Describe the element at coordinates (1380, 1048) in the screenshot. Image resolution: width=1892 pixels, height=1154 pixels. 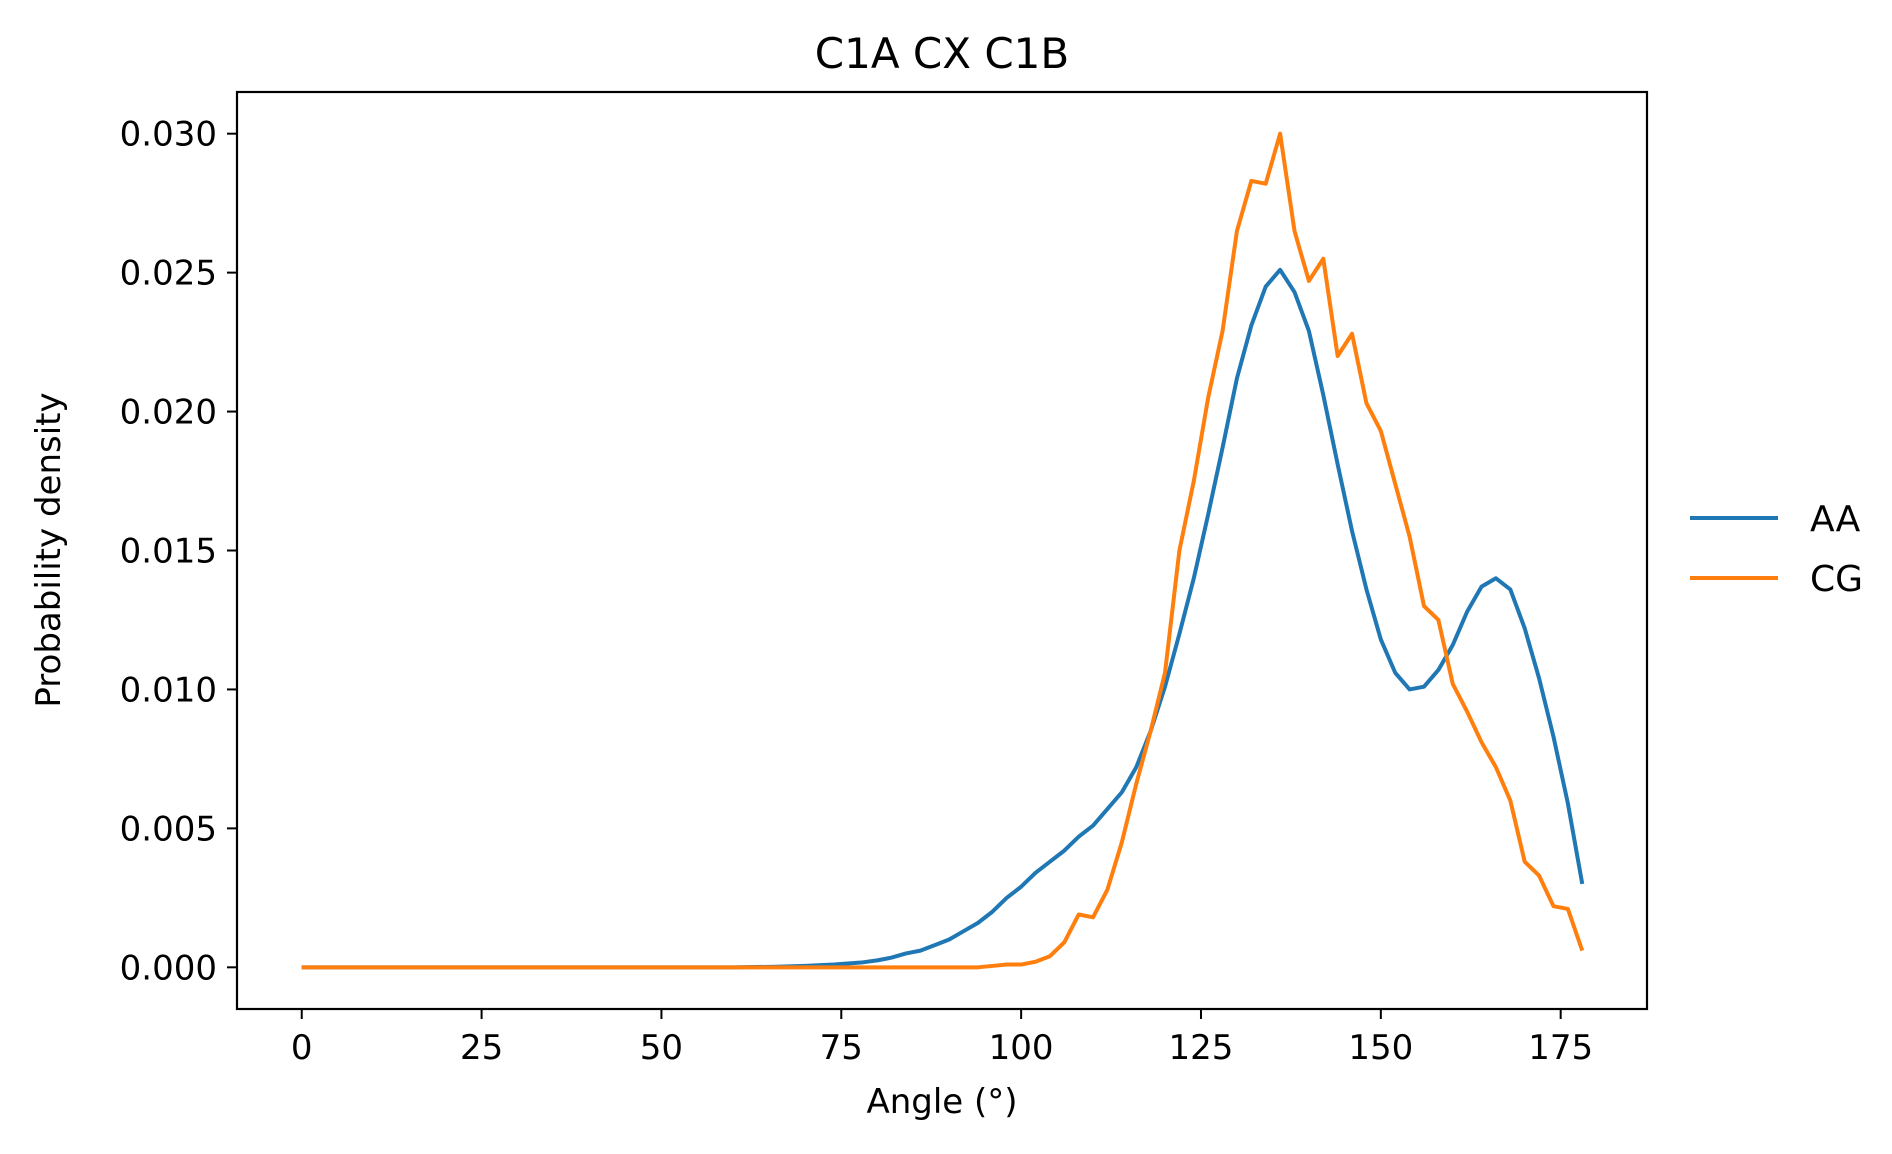
I see `x-tick-label: 150` at that location.